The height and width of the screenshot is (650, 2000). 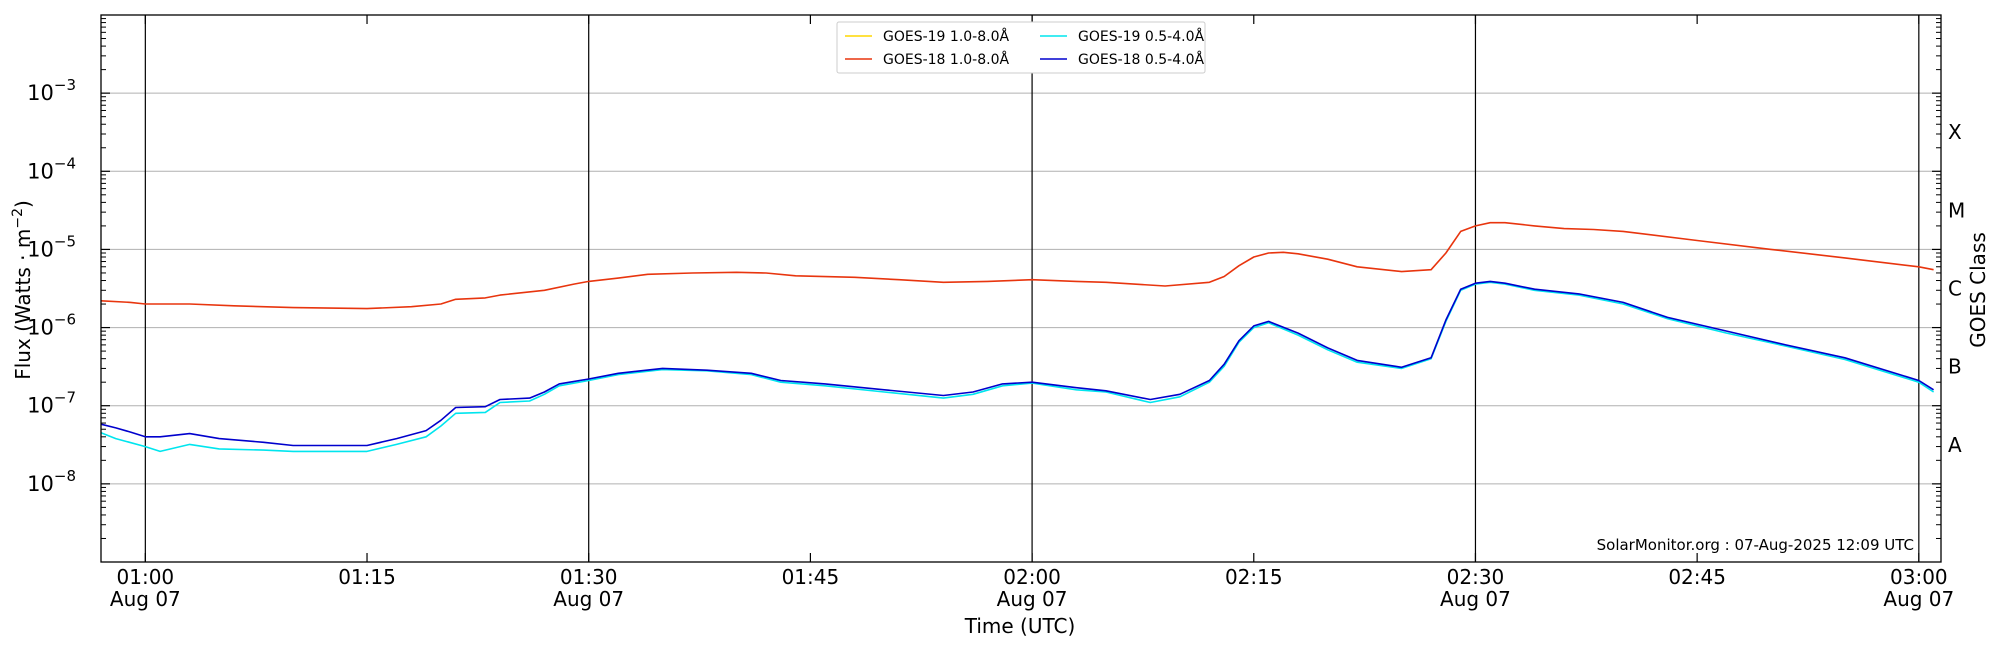 What do you see at coordinates (65, 476) in the screenshot?
I see `y-tick-label-exponent: −8` at bounding box center [65, 476].